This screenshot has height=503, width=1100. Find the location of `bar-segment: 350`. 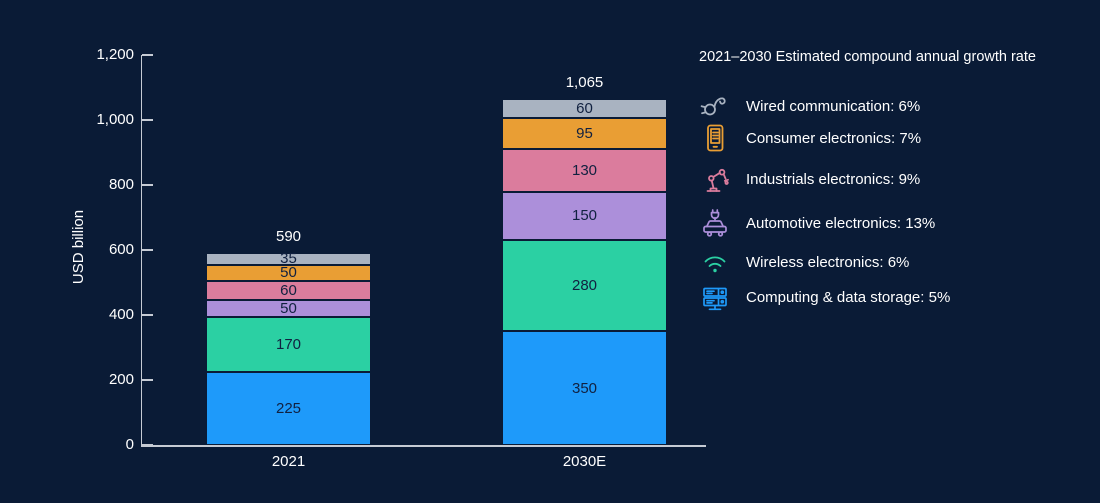

bar-segment: 350 is located at coordinates (584, 388).